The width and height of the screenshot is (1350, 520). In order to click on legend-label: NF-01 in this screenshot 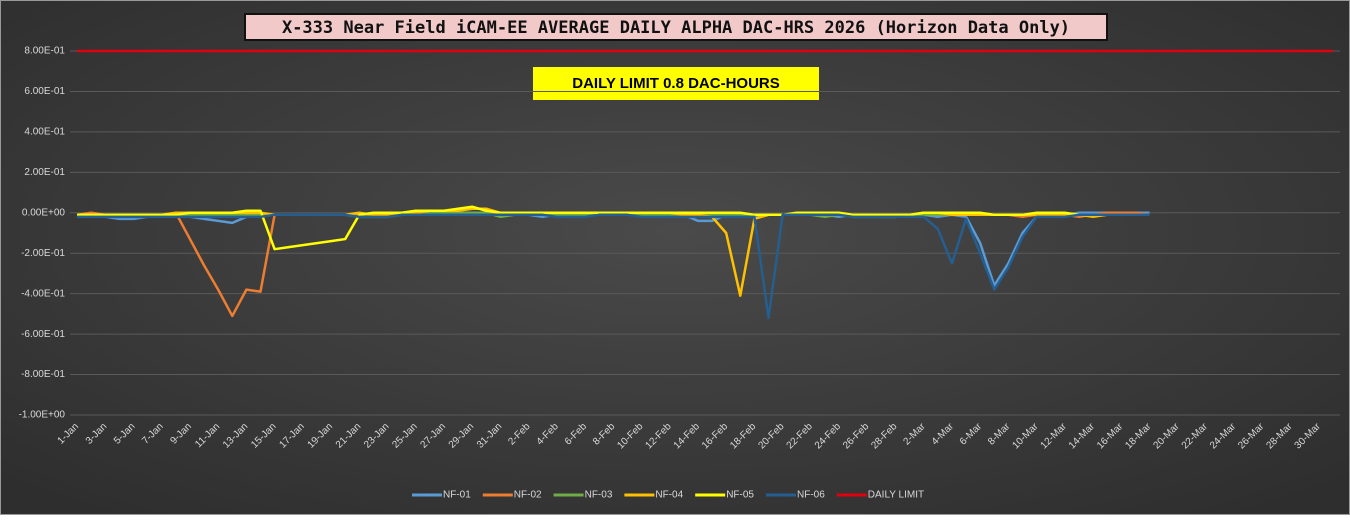, I will do `click(457, 495)`.